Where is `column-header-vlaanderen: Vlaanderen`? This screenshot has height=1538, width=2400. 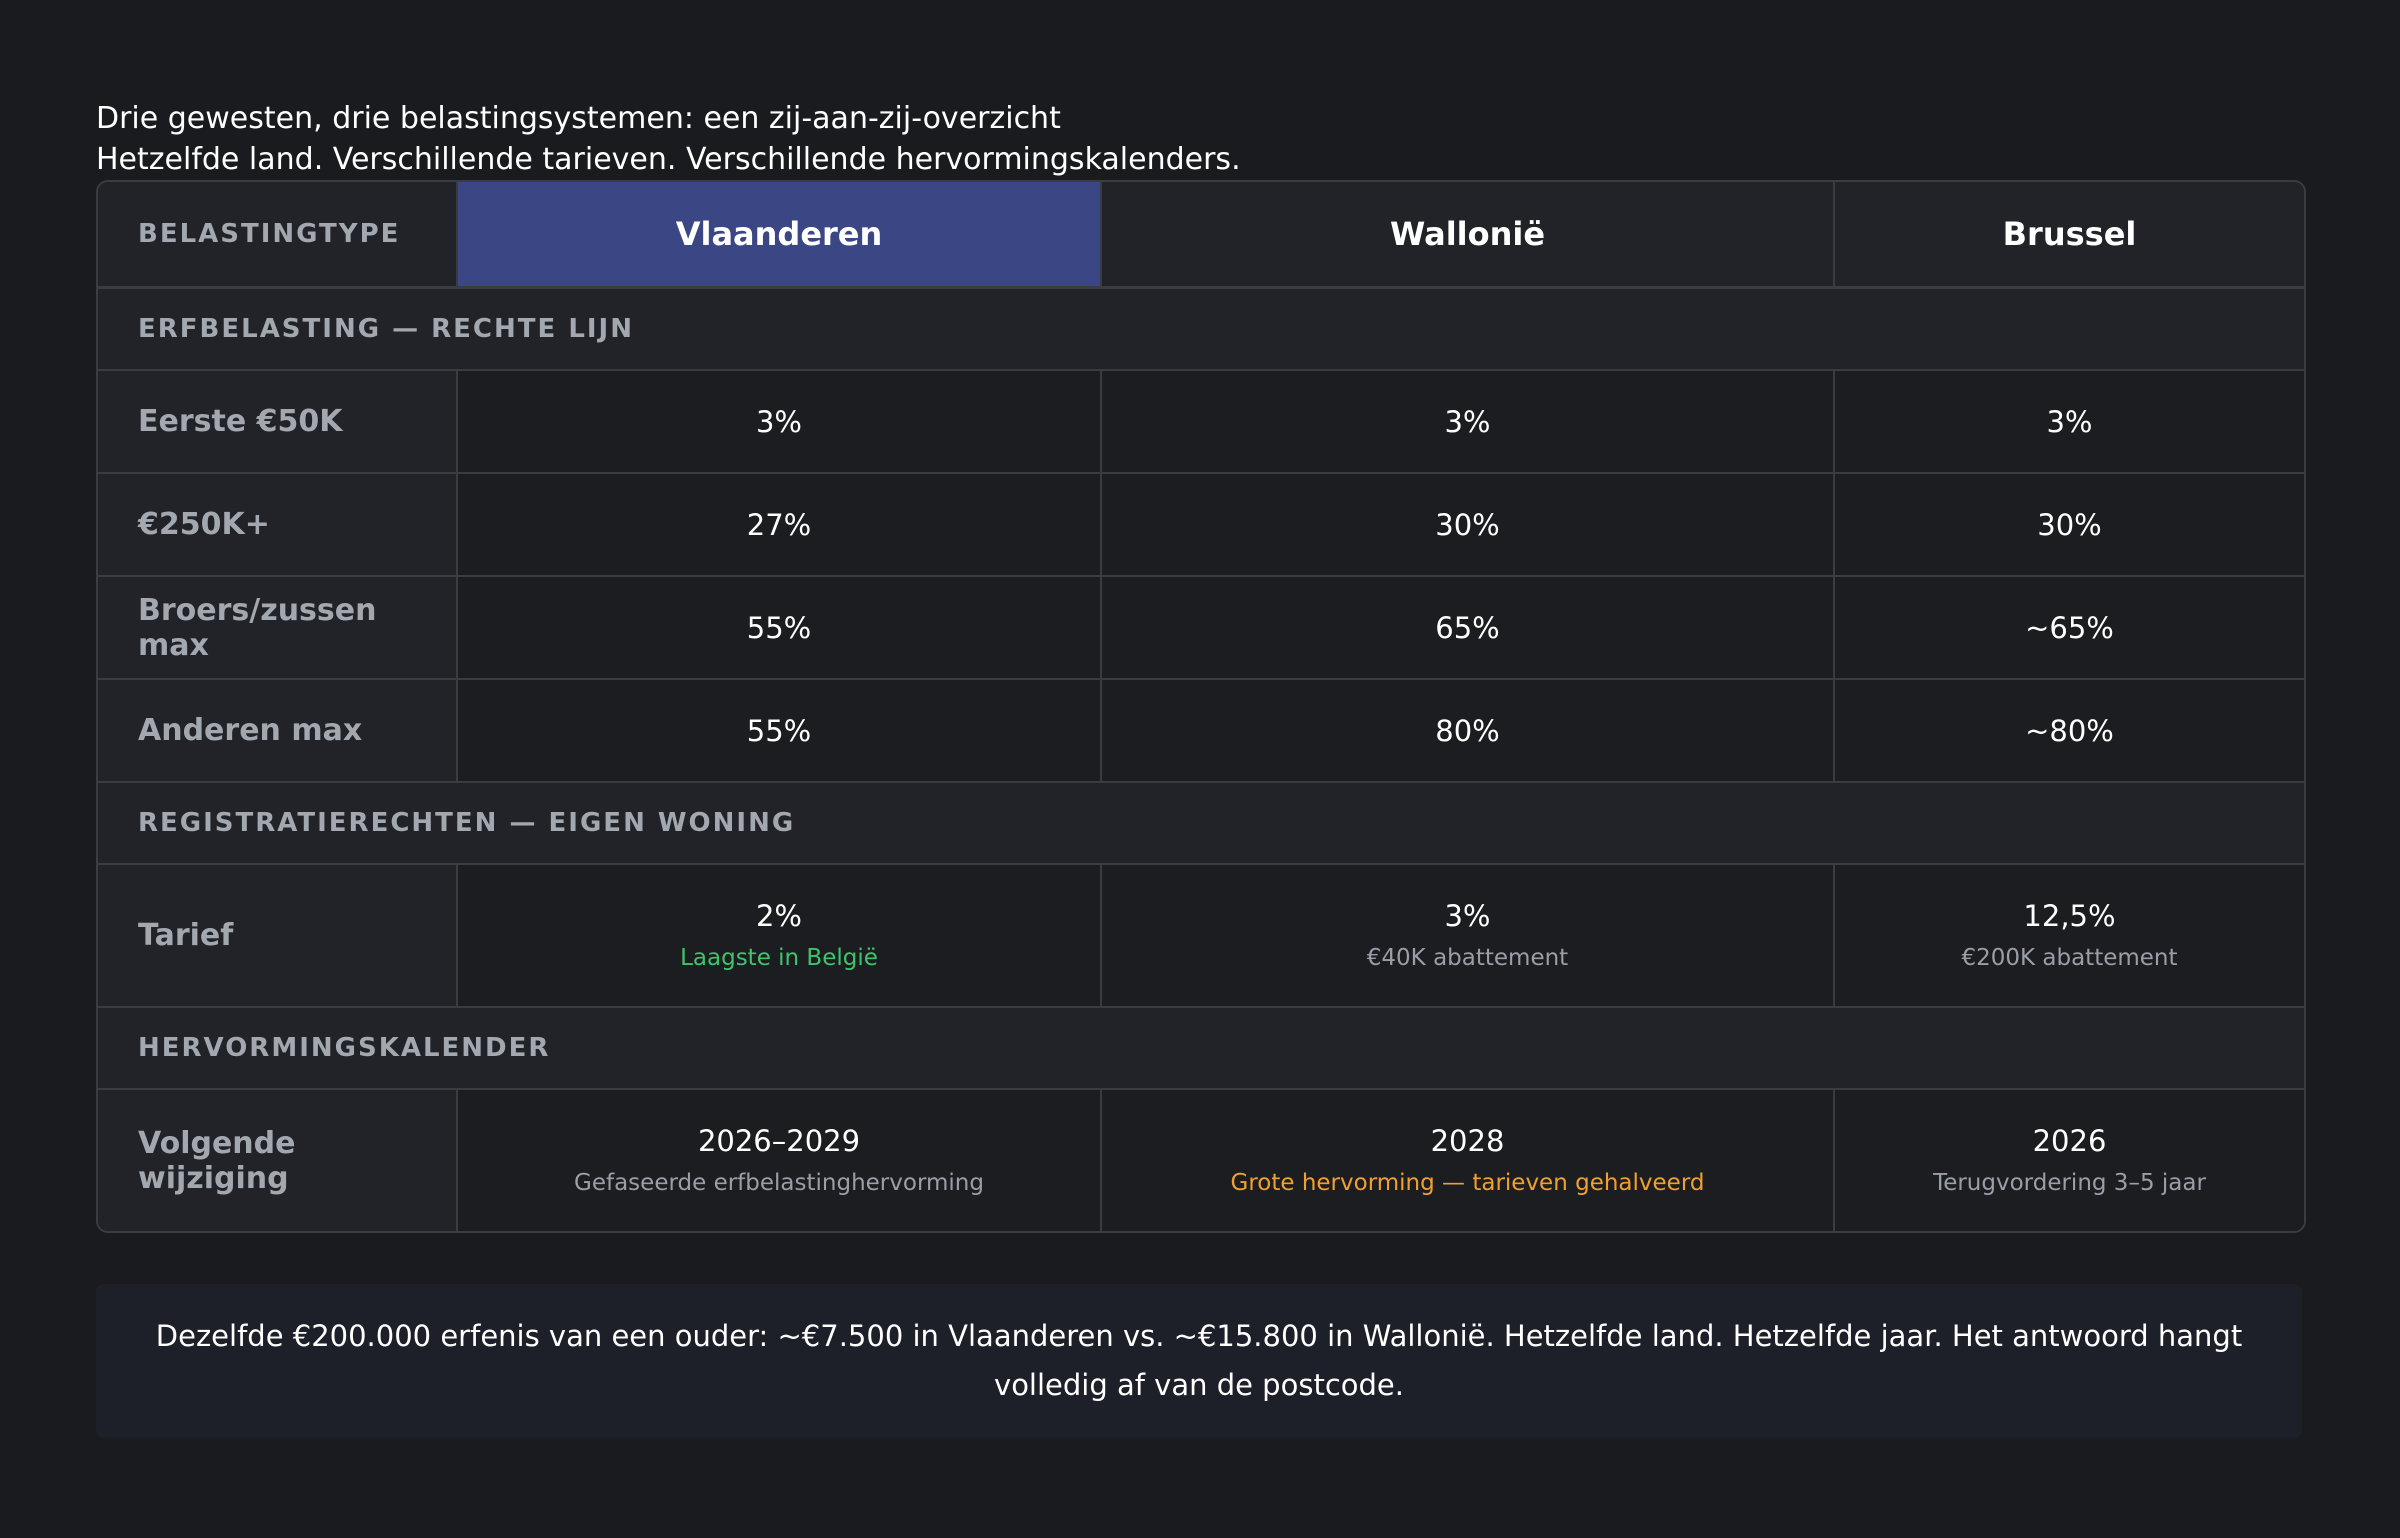
column-header-vlaanderen: Vlaanderen is located at coordinates (779, 235).